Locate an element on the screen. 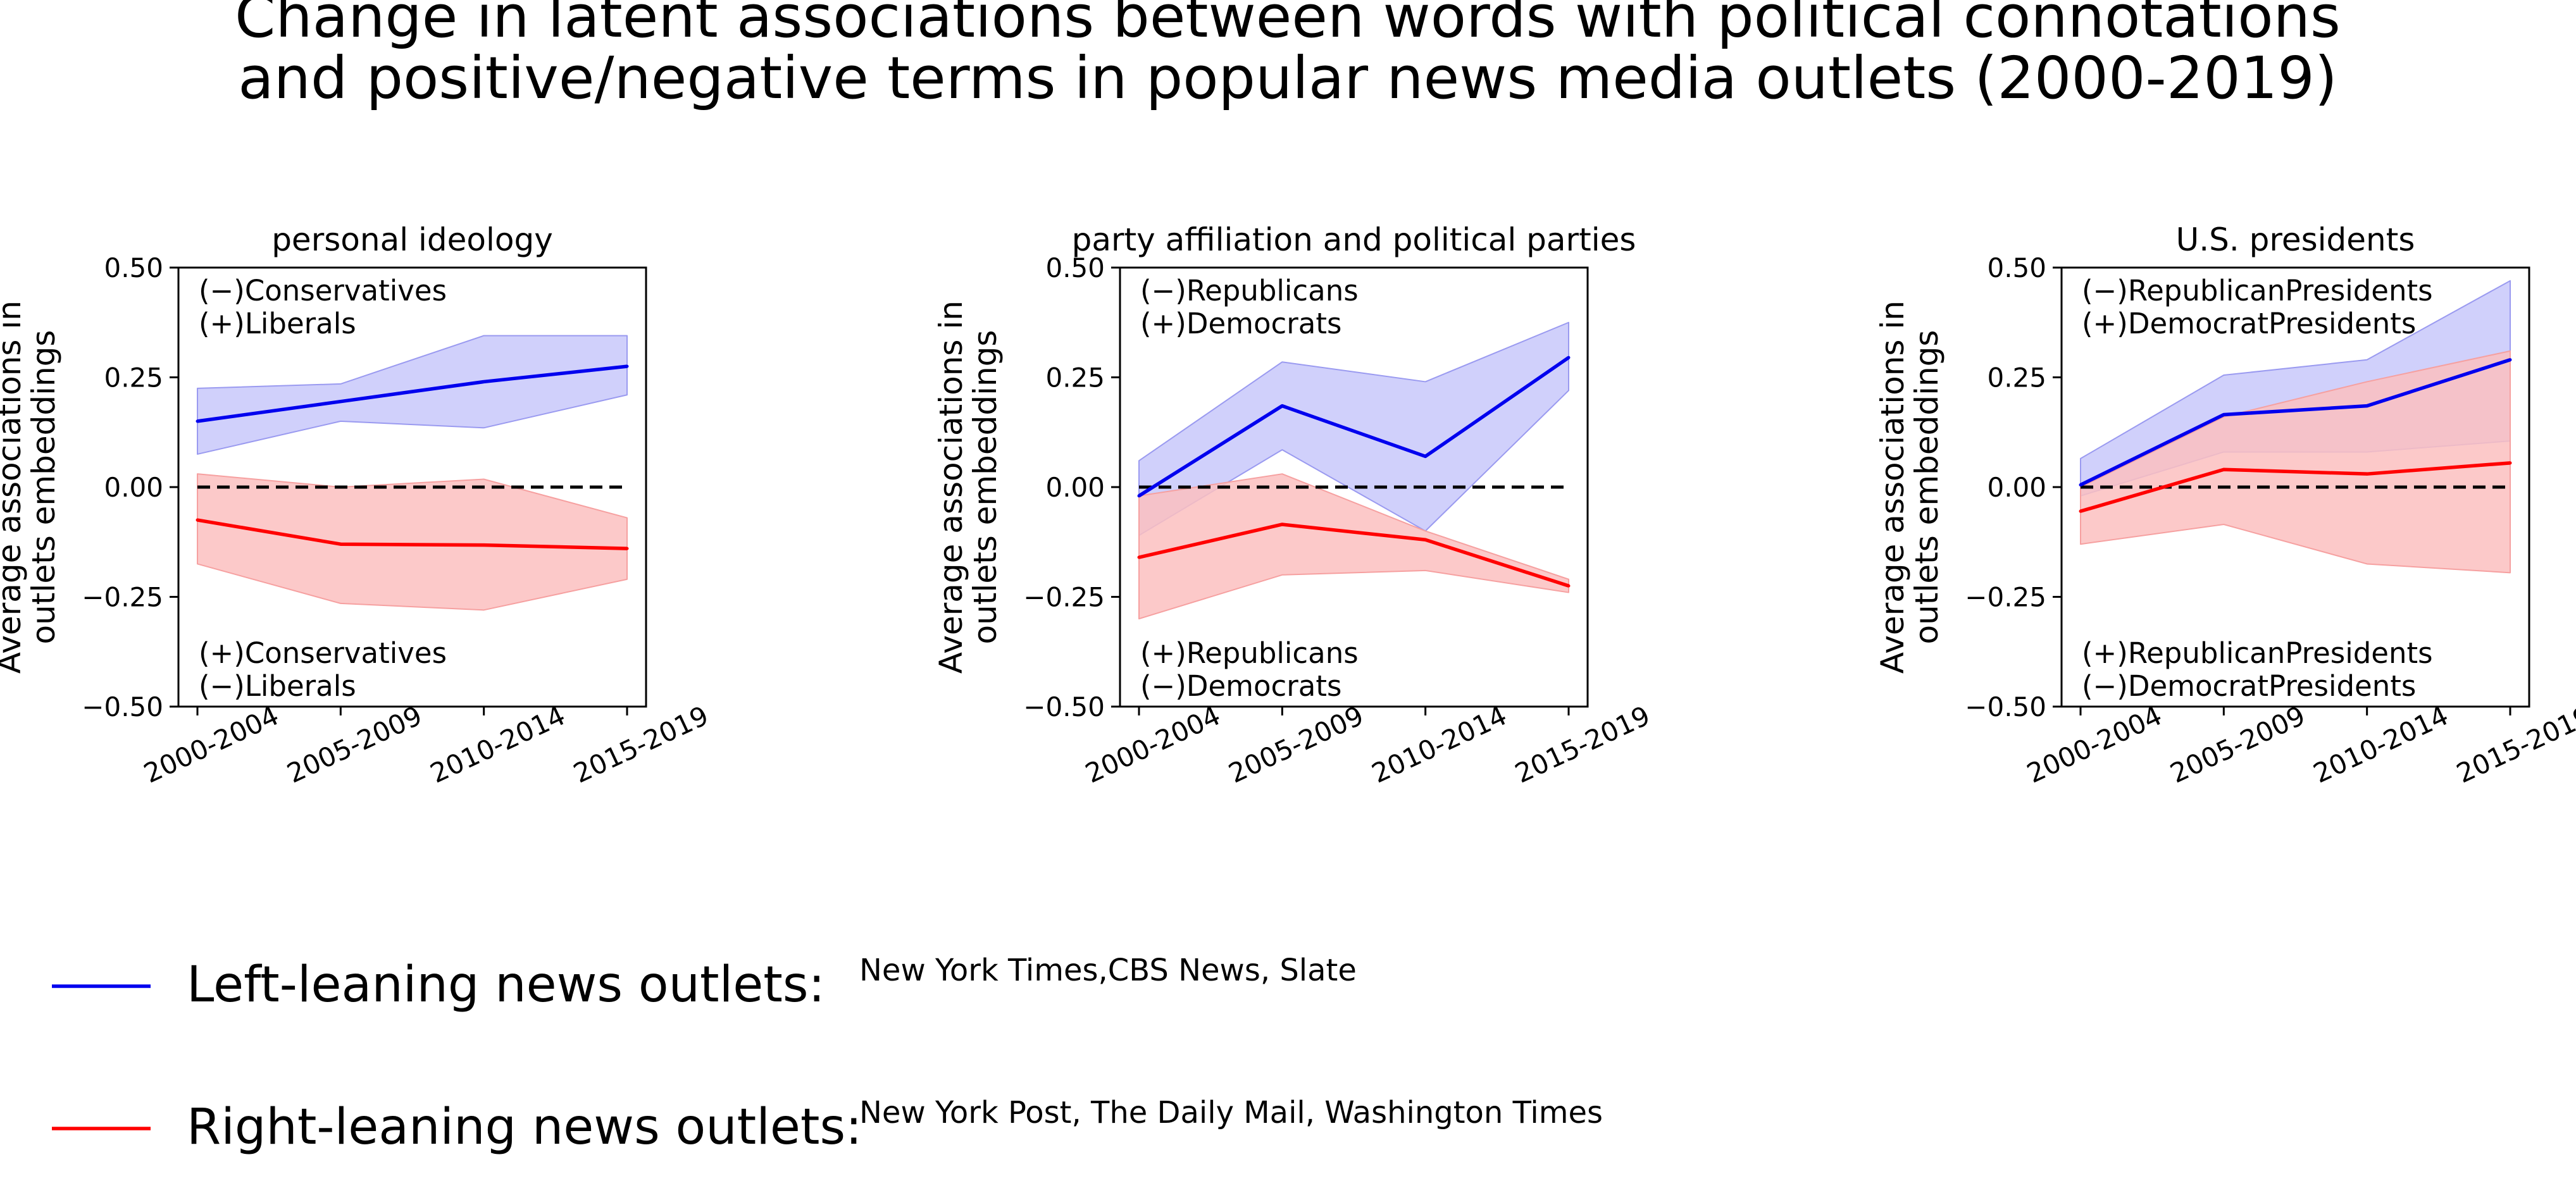  legend-outlets: New York Times,CBS News, Slate is located at coordinates (1108, 970).